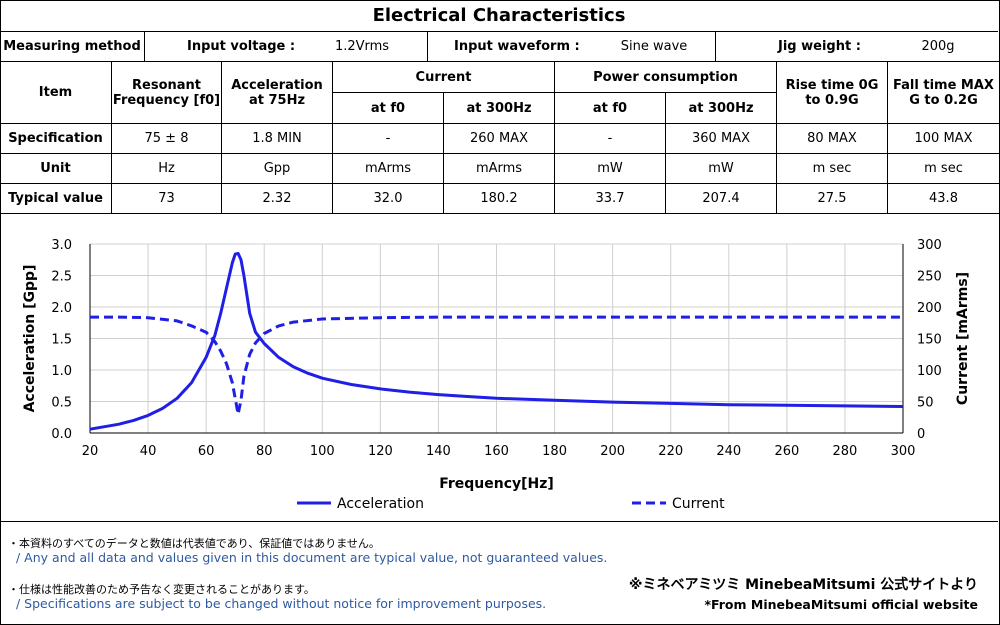  I want to click on input-waveform-value: Sine wave, so click(654, 46).